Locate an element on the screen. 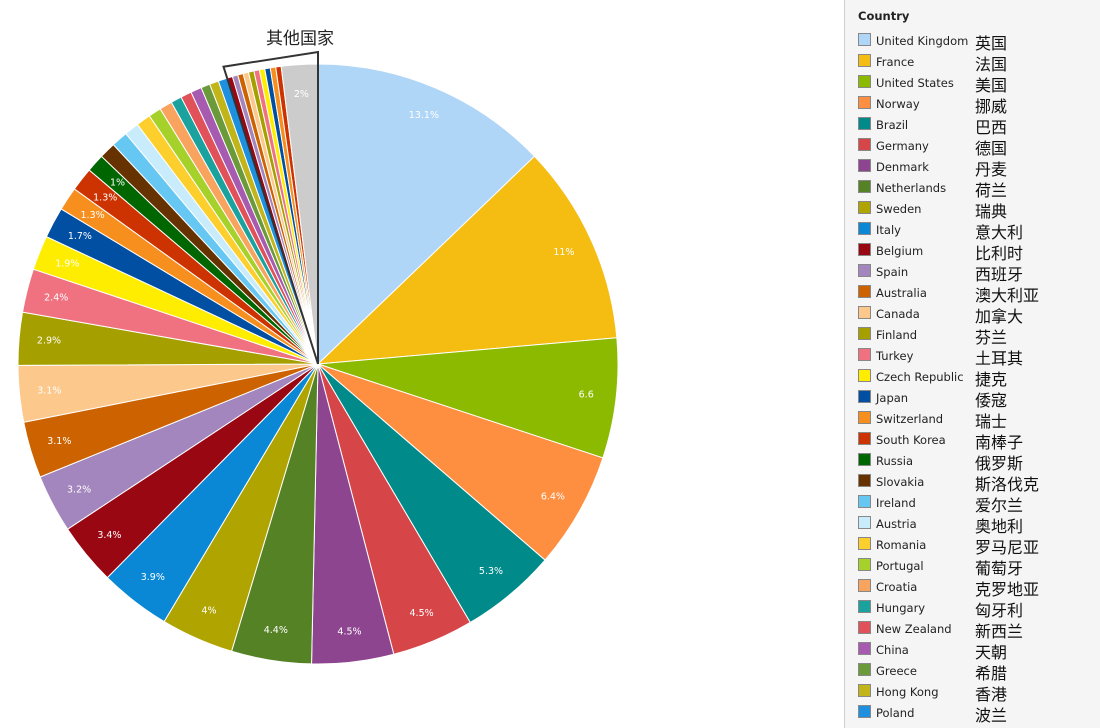 The height and width of the screenshot is (728, 1100). legend-name: United States is located at coordinates (915, 83).